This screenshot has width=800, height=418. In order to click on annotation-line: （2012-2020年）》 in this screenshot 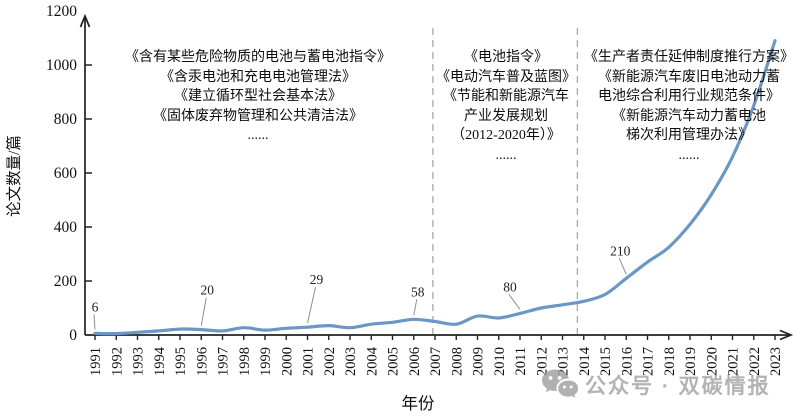, I will do `click(506, 135)`.